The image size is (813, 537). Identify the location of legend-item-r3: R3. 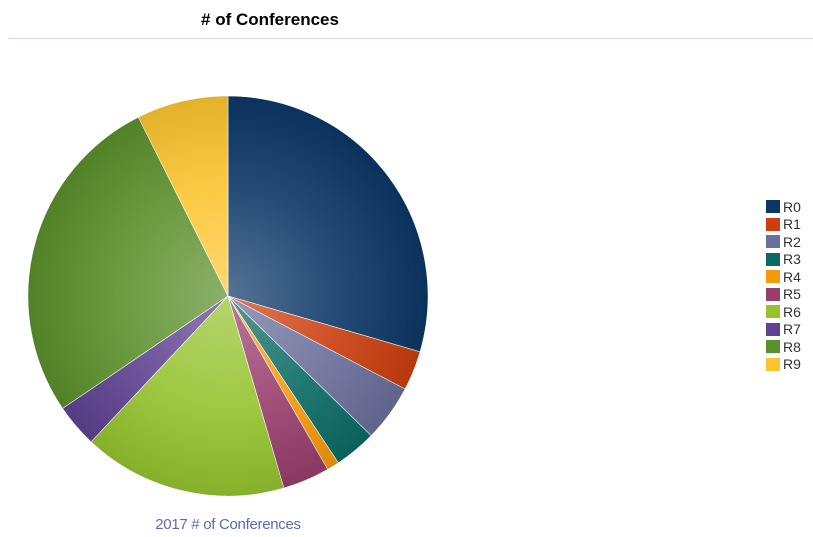
(783, 260).